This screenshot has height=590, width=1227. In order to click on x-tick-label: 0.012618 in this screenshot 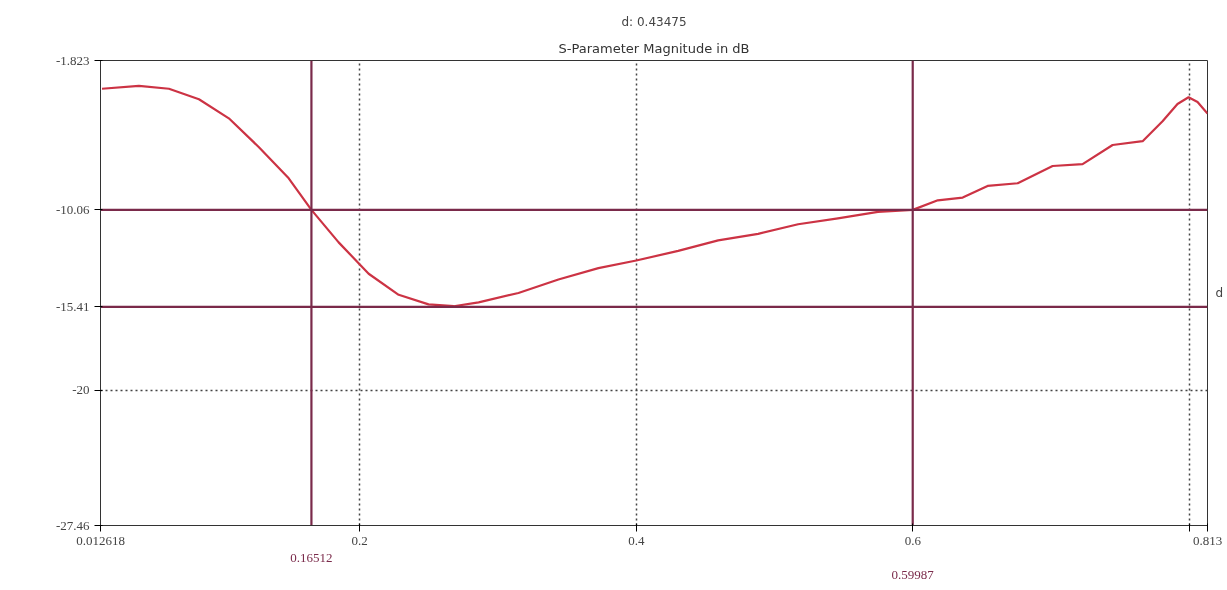, I will do `click(100, 540)`.